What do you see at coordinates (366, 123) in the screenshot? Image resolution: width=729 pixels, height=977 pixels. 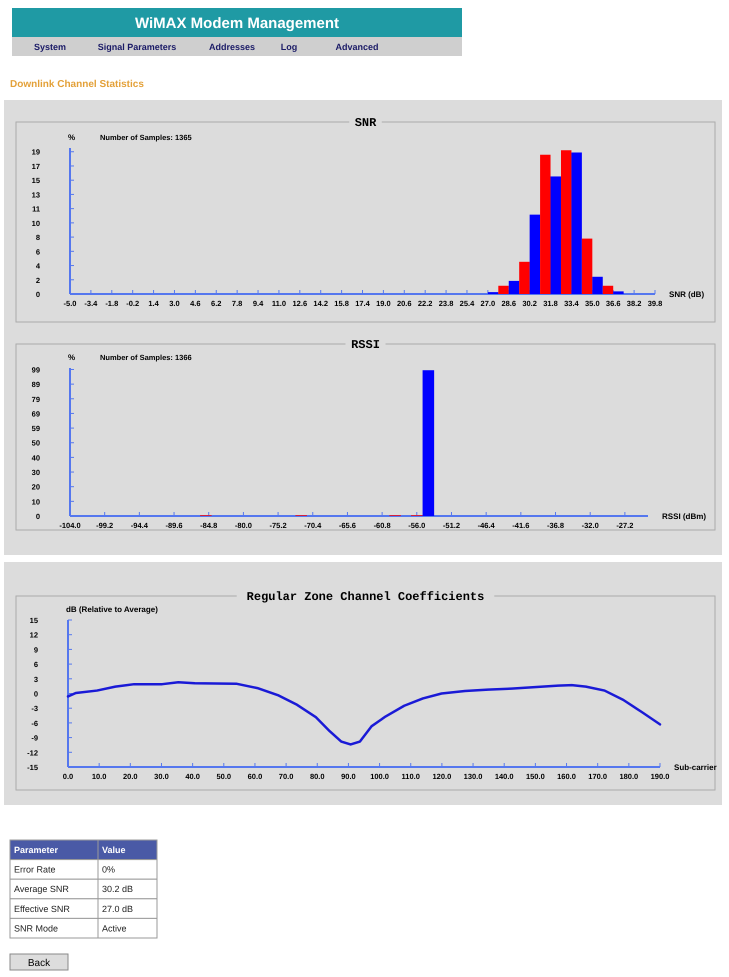 I see `chart-title: SNR` at bounding box center [366, 123].